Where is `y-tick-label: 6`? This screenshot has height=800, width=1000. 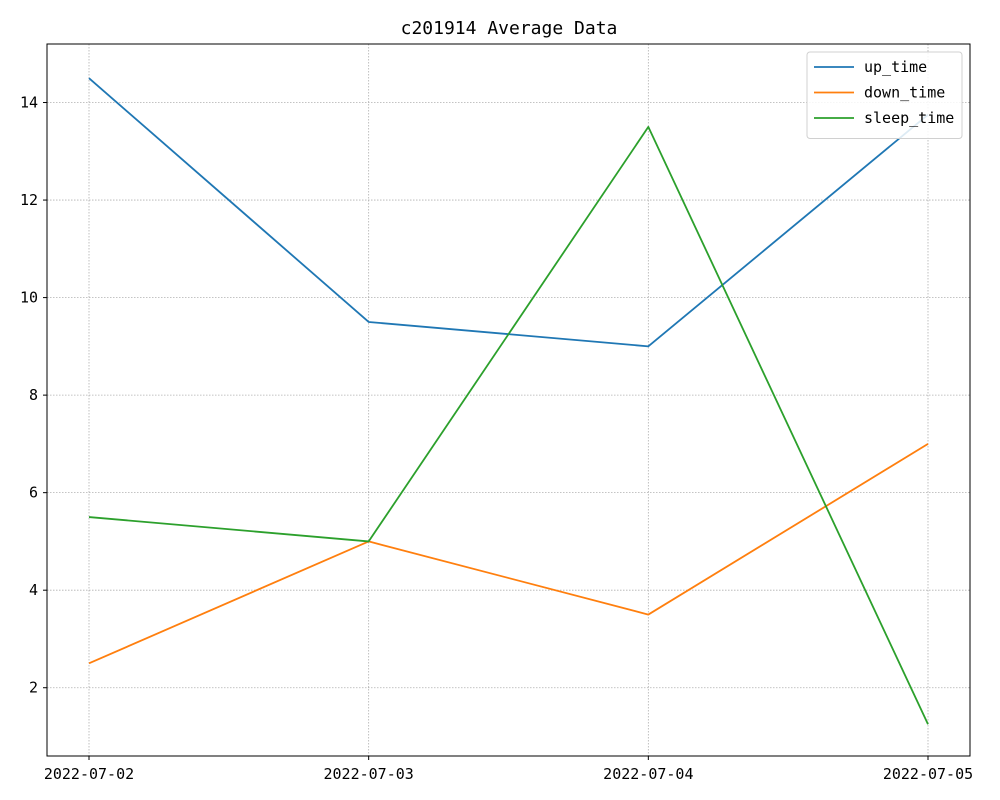
y-tick-label: 6 is located at coordinates (33, 493).